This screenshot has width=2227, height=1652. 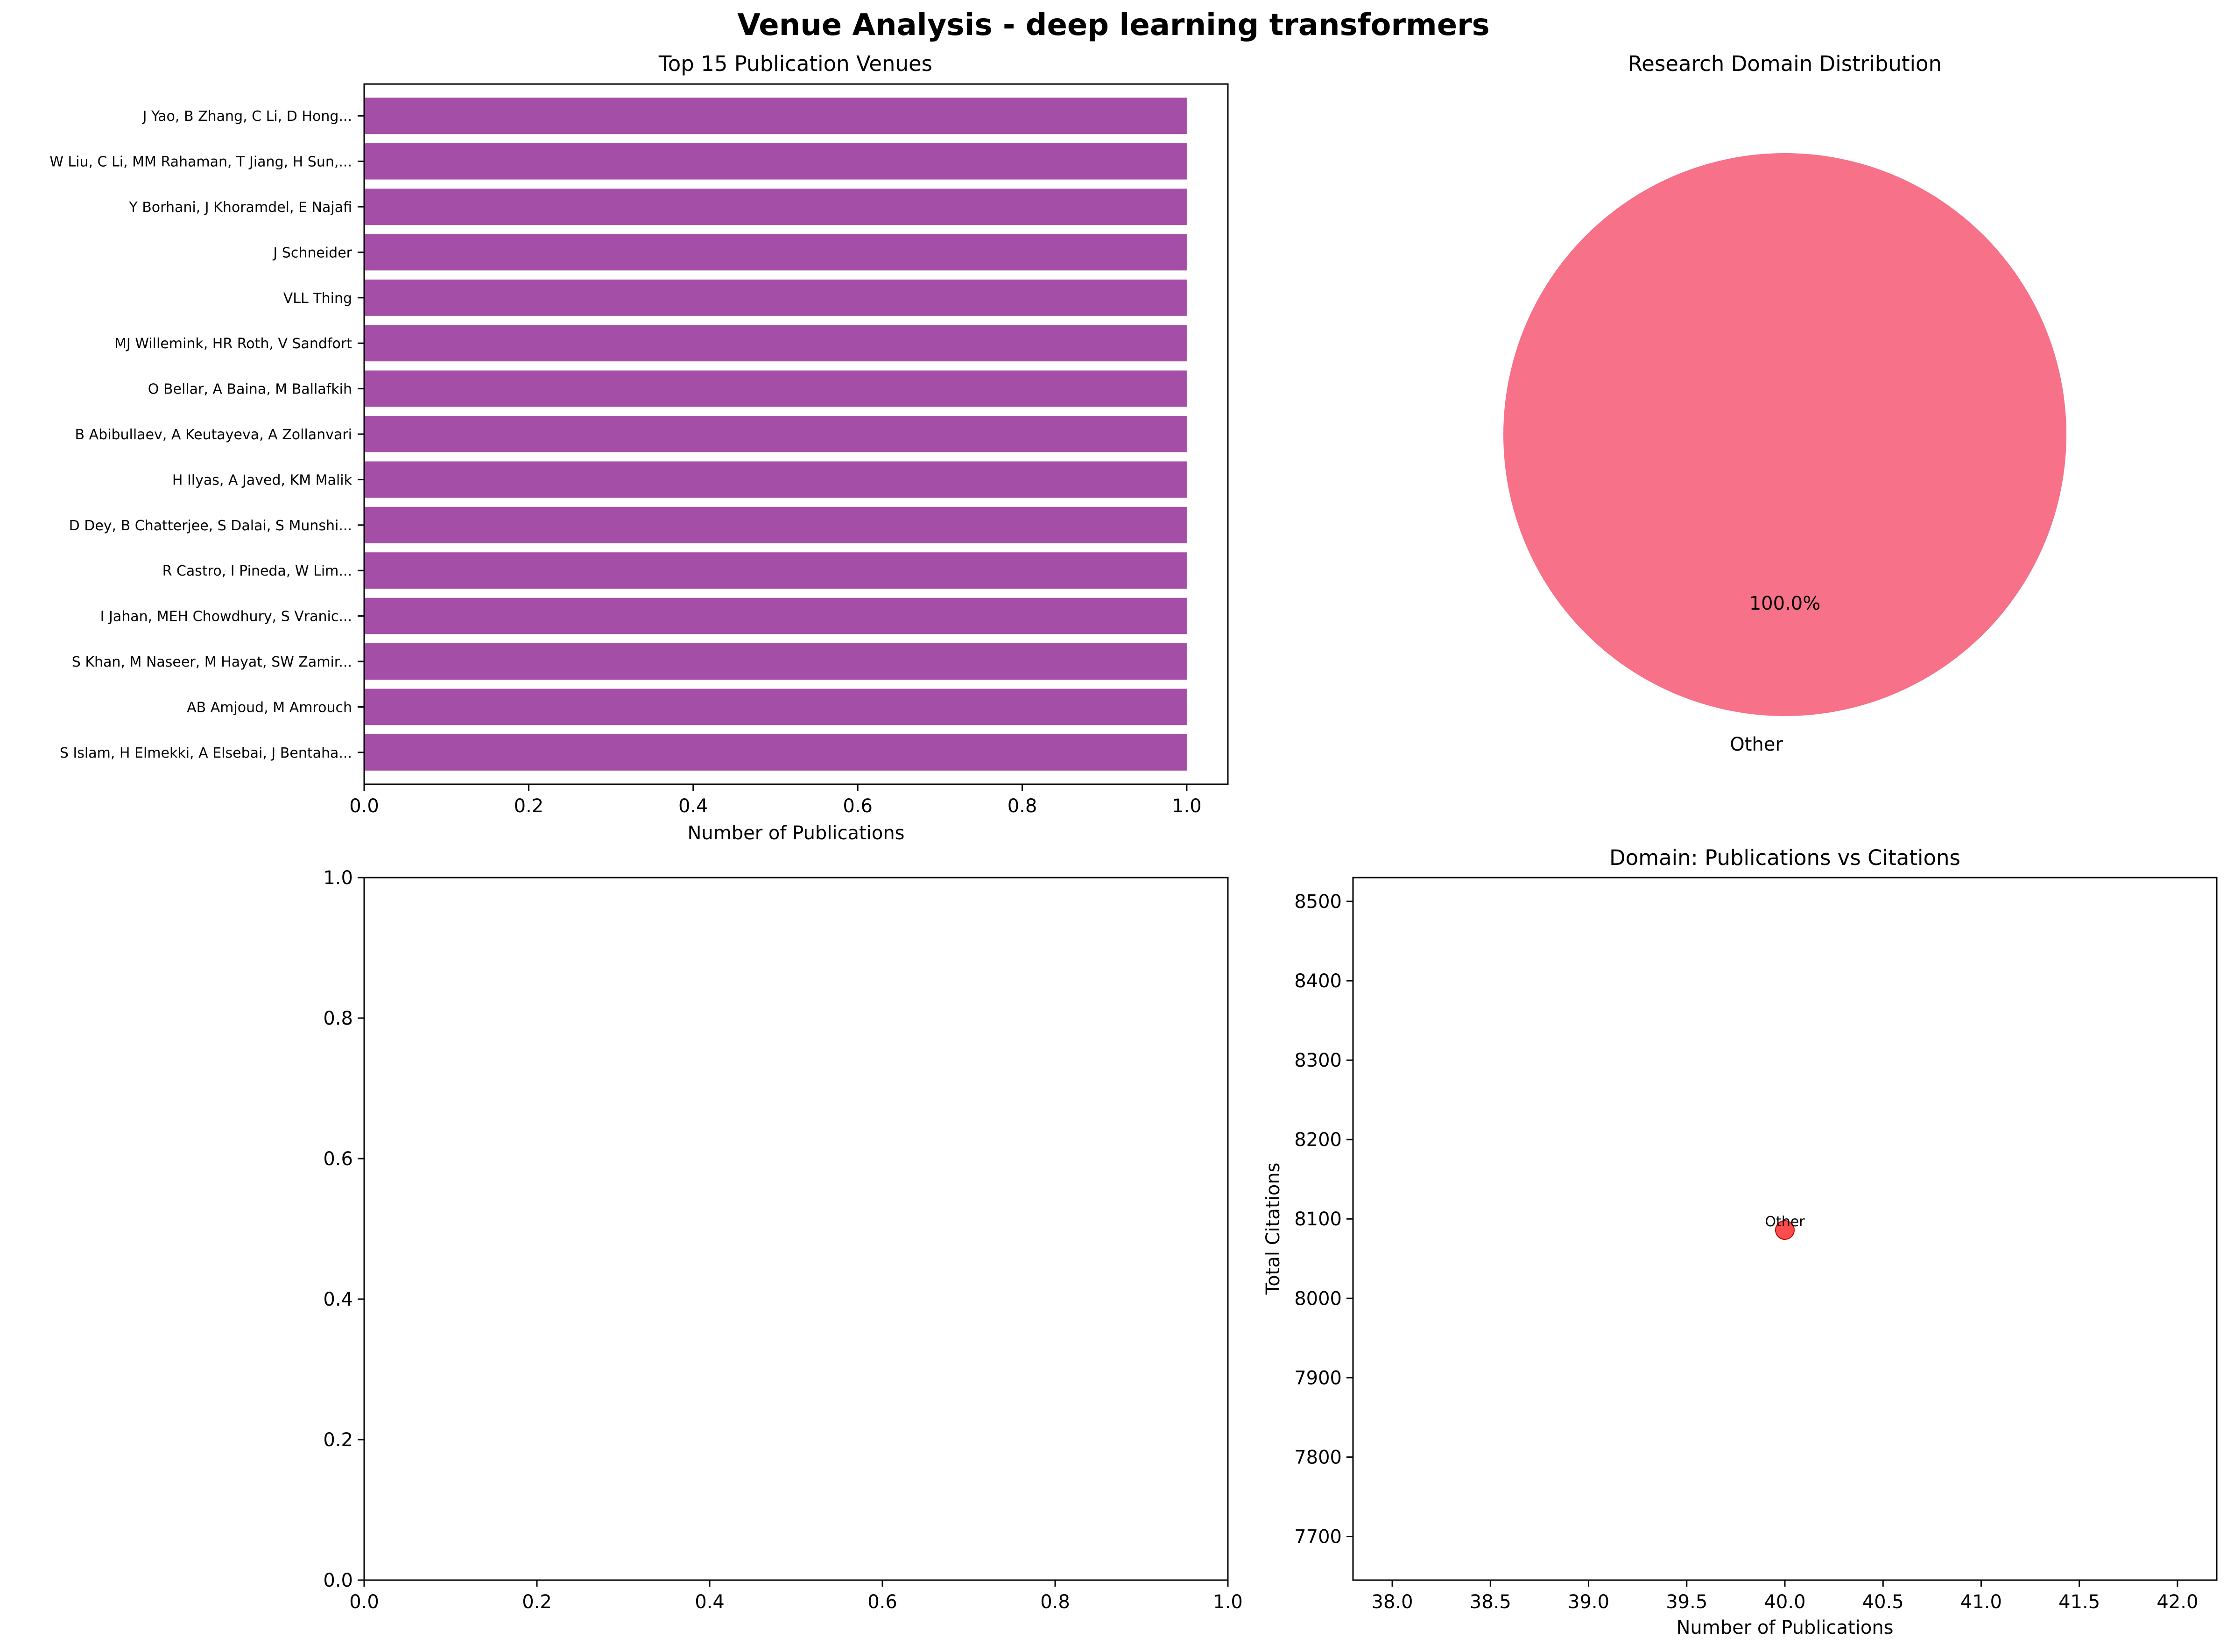 I want to click on scatter-ytick-label: 8200, so click(x=1318, y=1140).